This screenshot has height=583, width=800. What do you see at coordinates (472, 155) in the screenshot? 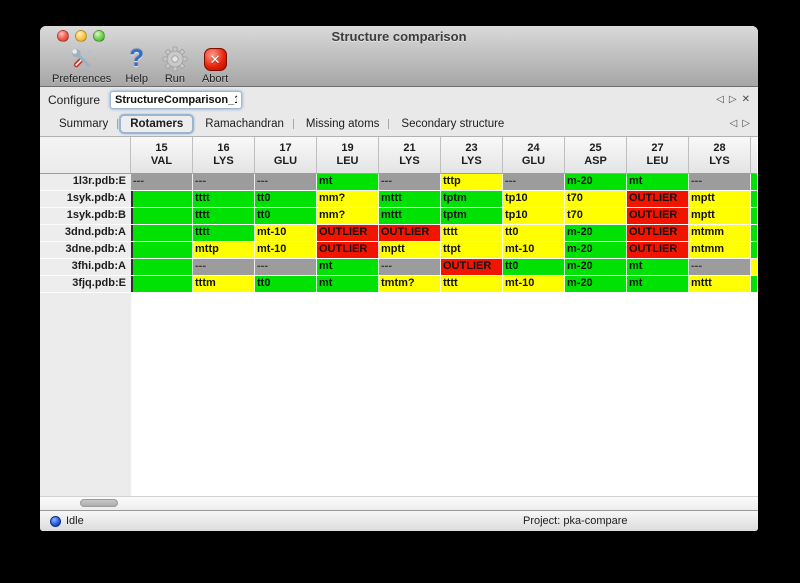
I see `column-header: 23 LYS` at bounding box center [472, 155].